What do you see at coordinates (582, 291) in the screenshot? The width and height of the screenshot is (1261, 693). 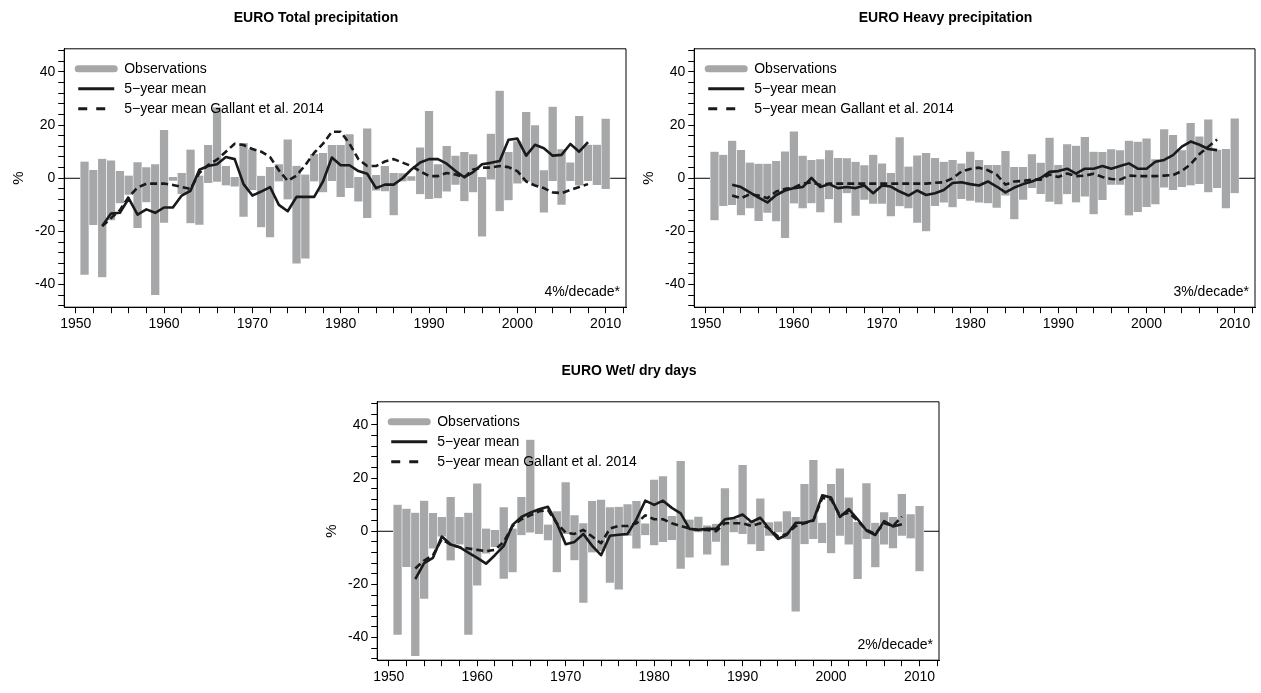 I see `annotation: 4%/decade*` at bounding box center [582, 291].